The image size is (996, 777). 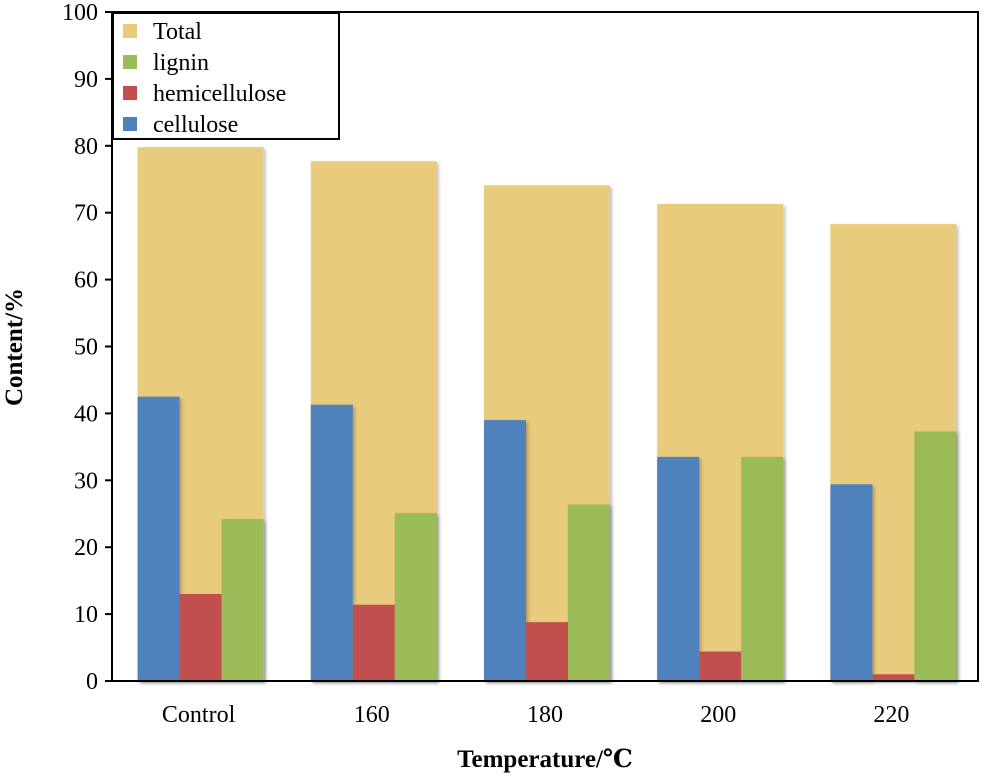 I want to click on y-tick-label-20: 20, so click(x=86, y=548).